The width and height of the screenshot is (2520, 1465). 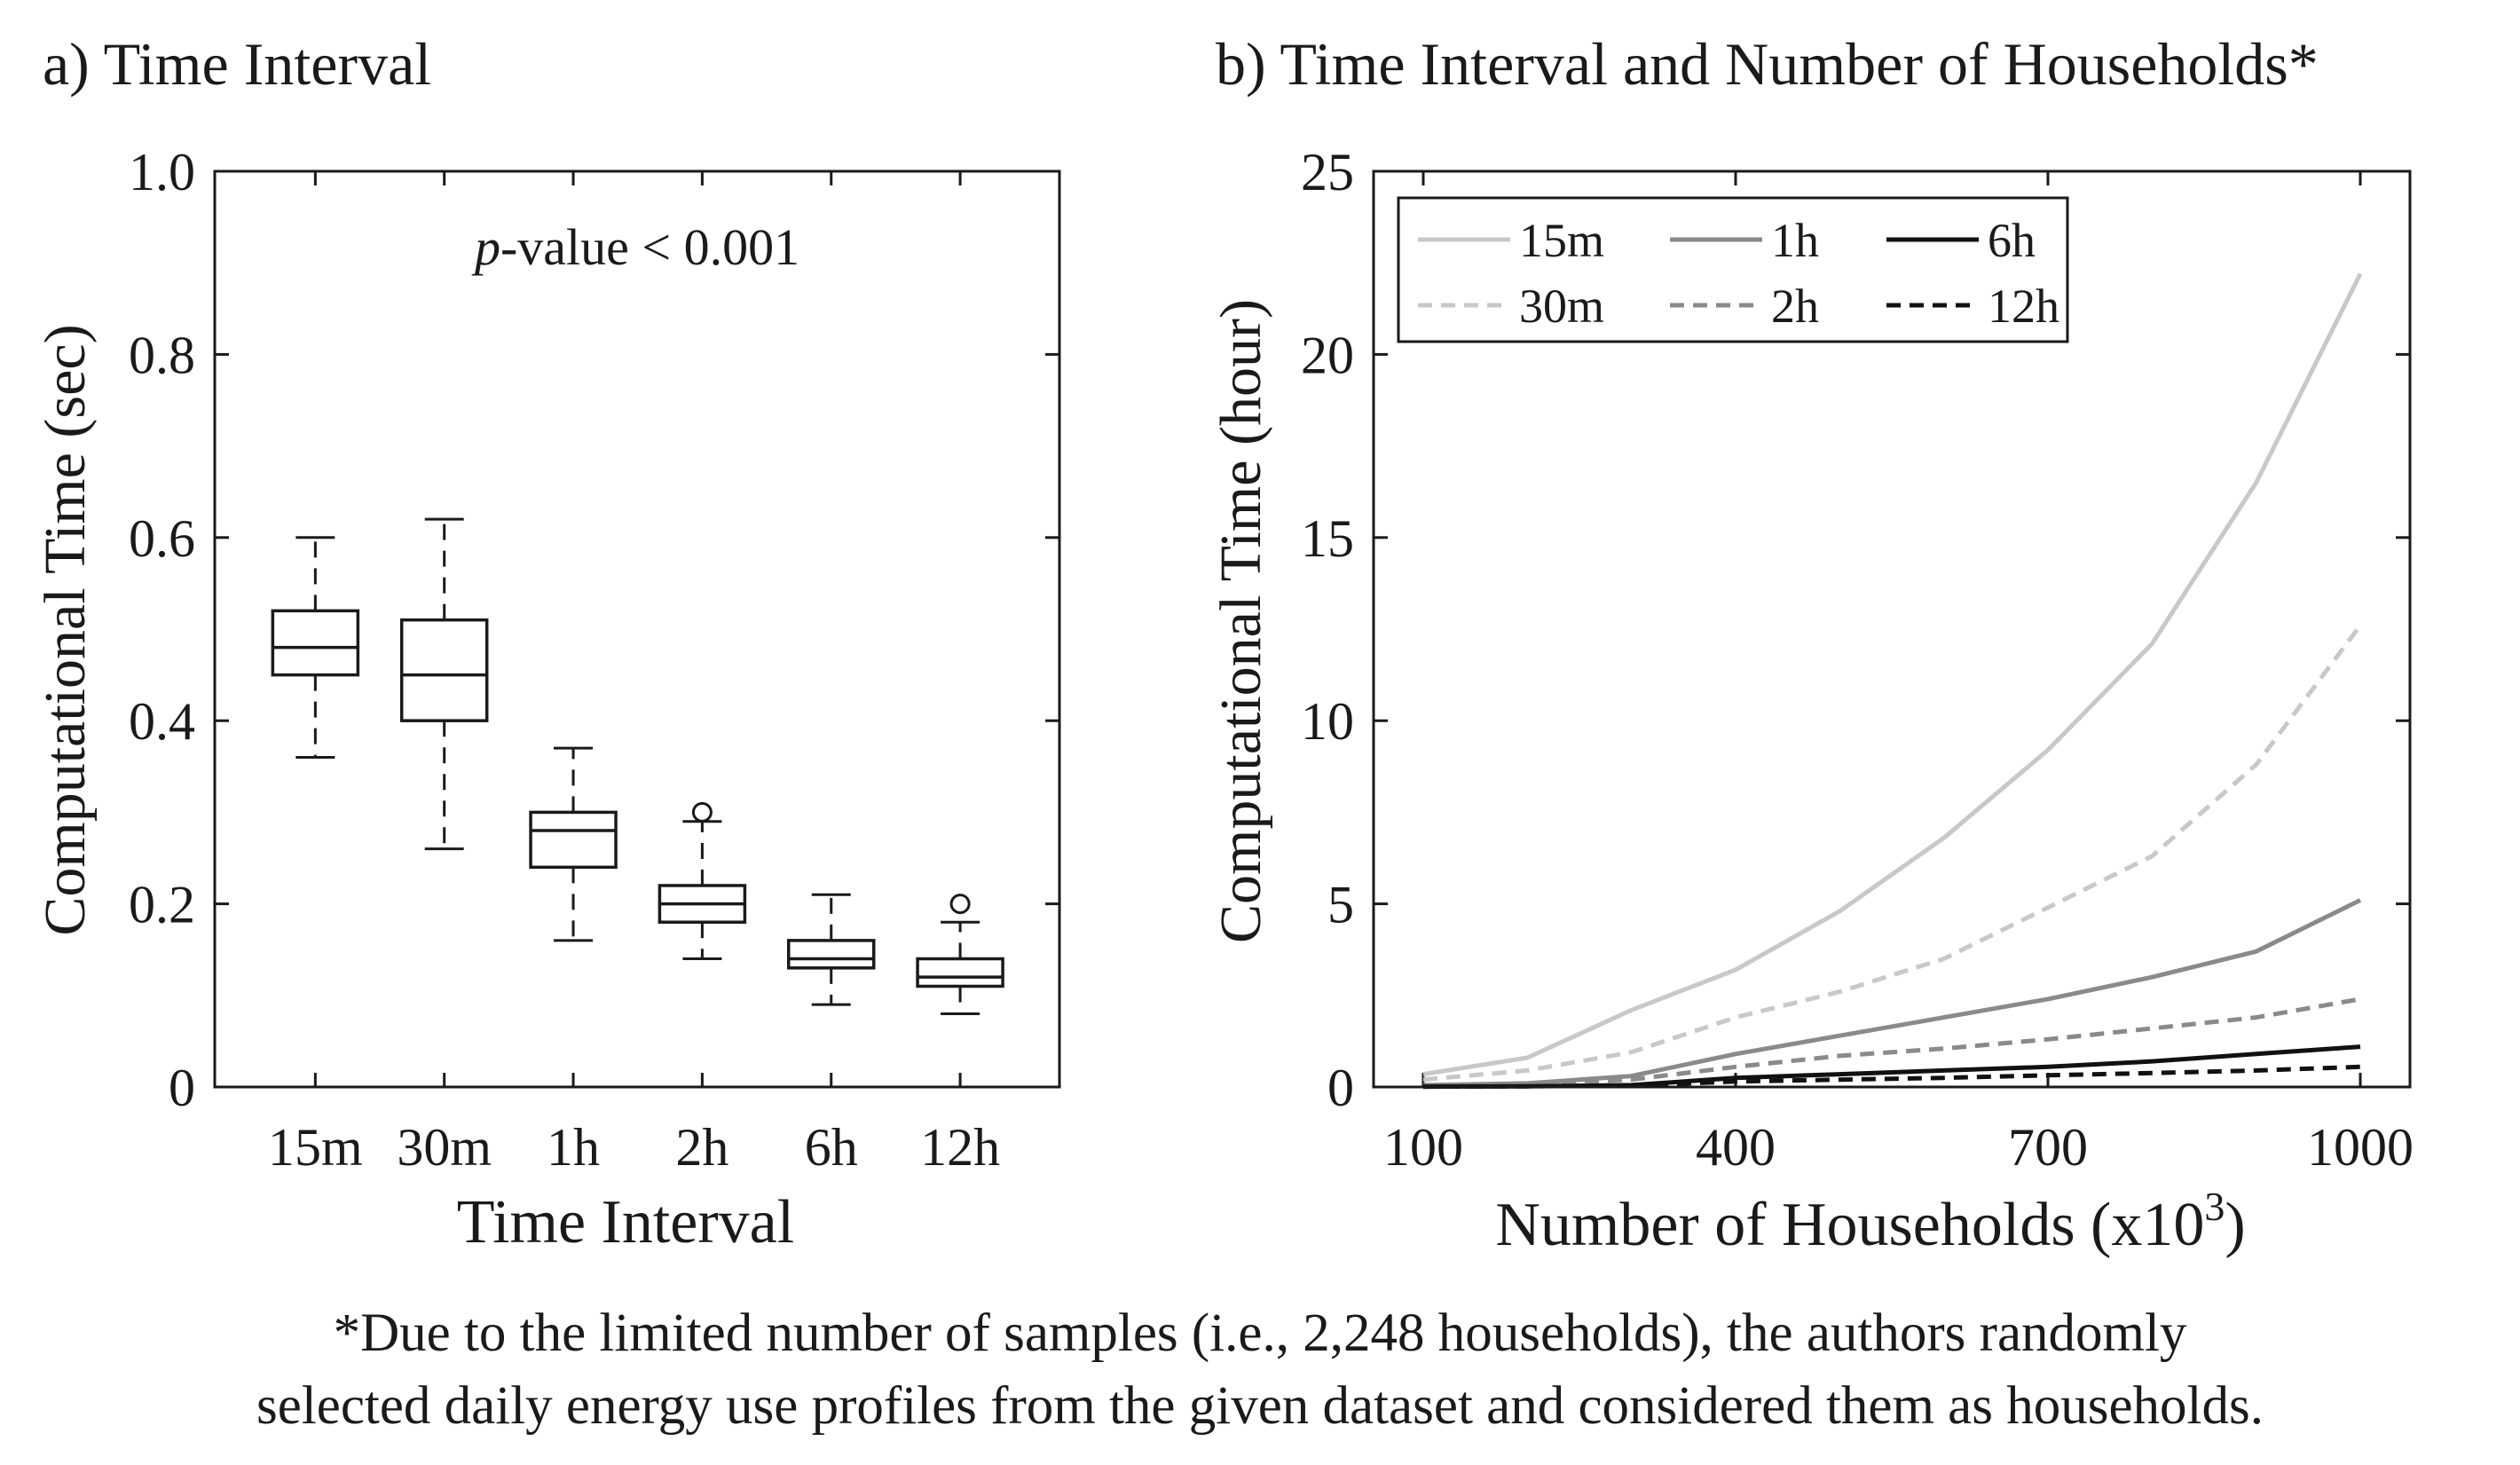 What do you see at coordinates (1795, 306) in the screenshot?
I see `legend-label-2h: 2h` at bounding box center [1795, 306].